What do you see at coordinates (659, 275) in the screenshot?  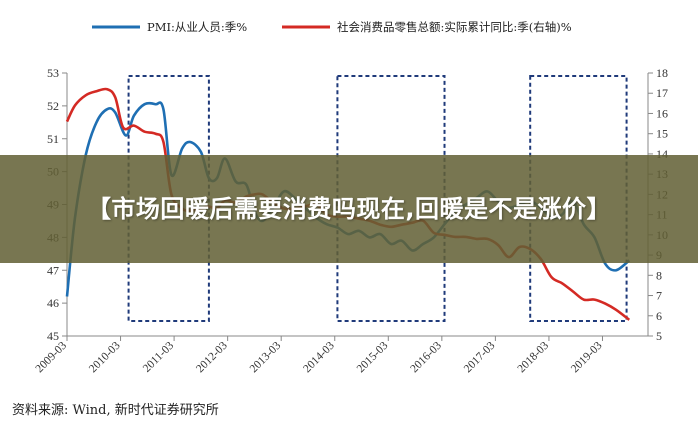 I see `right-tick-label: 8` at bounding box center [659, 275].